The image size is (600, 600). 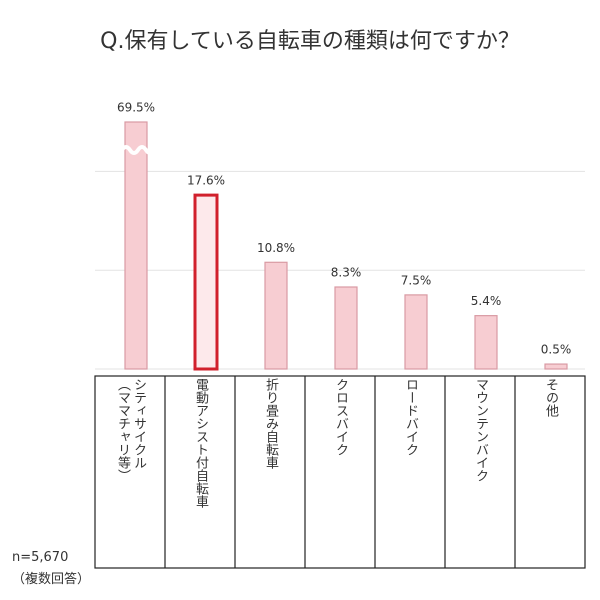 I want to click on category-cell: マウンテンバイク, so click(x=480, y=473).